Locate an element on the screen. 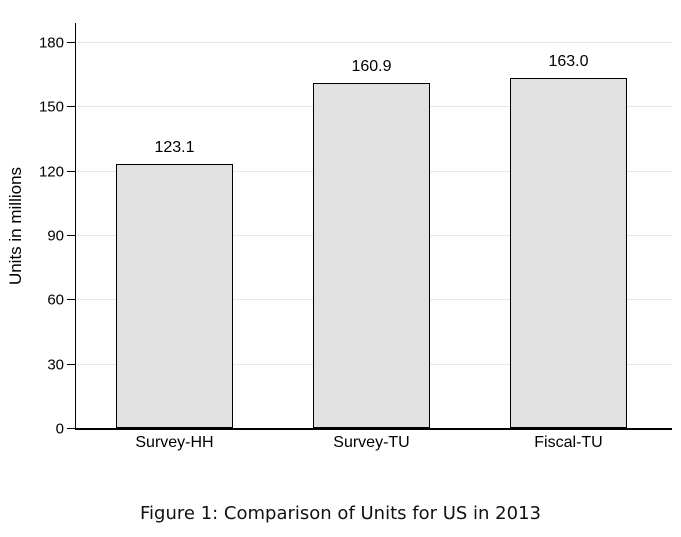  x-category-label-Fiscal-TU: Fiscal-TU is located at coordinates (568, 442).